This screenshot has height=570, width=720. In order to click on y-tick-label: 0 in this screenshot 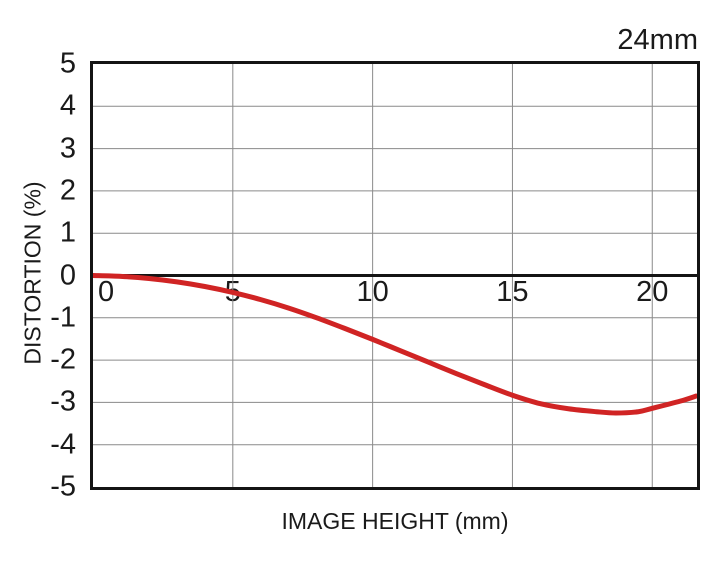, I will do `click(67, 275)`.